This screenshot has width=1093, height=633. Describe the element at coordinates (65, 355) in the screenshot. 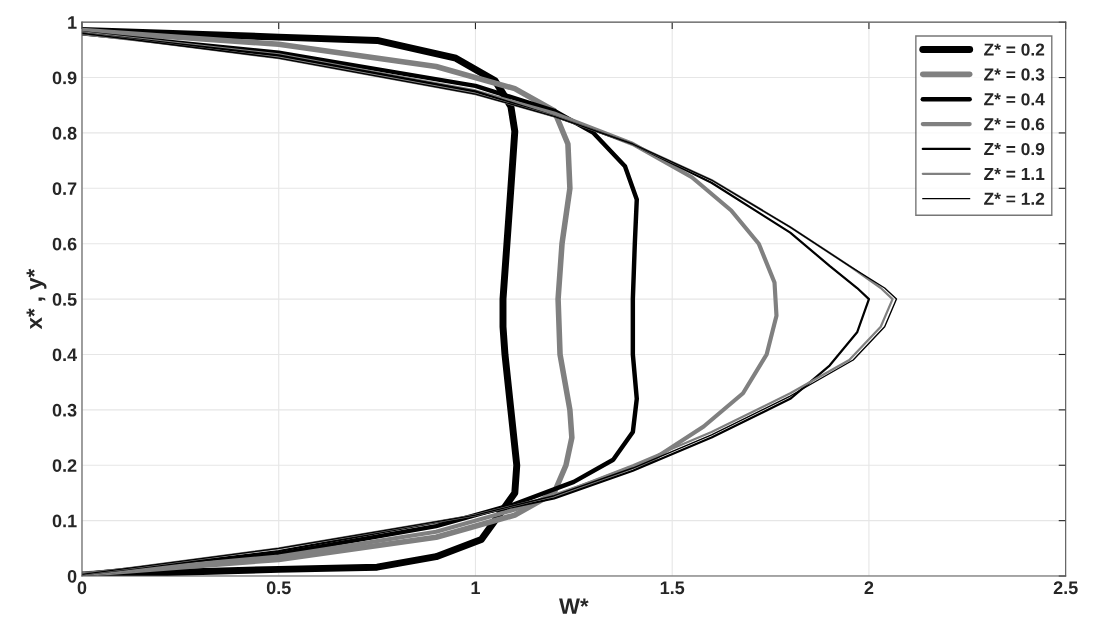

I see `y-tick-label: 0.4` at that location.